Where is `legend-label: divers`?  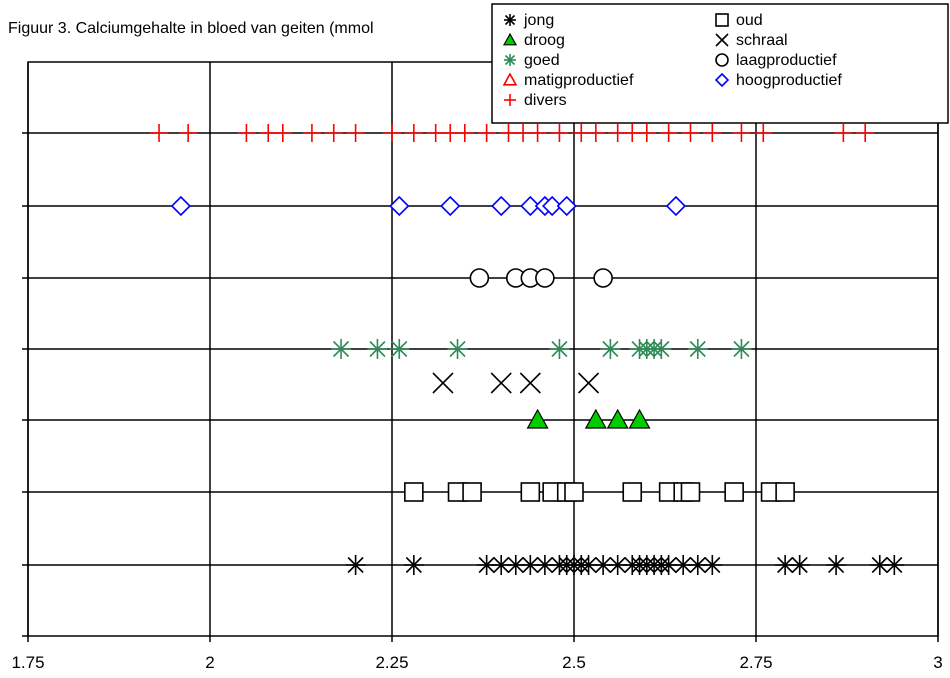
legend-label: divers is located at coordinates (545, 100).